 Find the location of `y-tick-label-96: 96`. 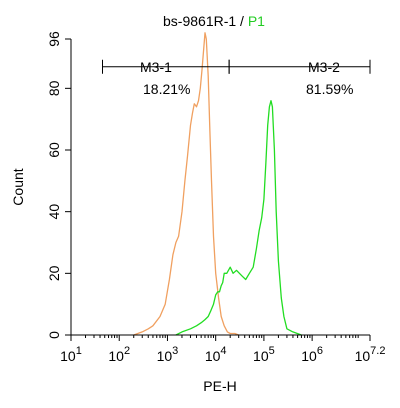

y-tick-label-96: 96 is located at coordinates (54, 39).